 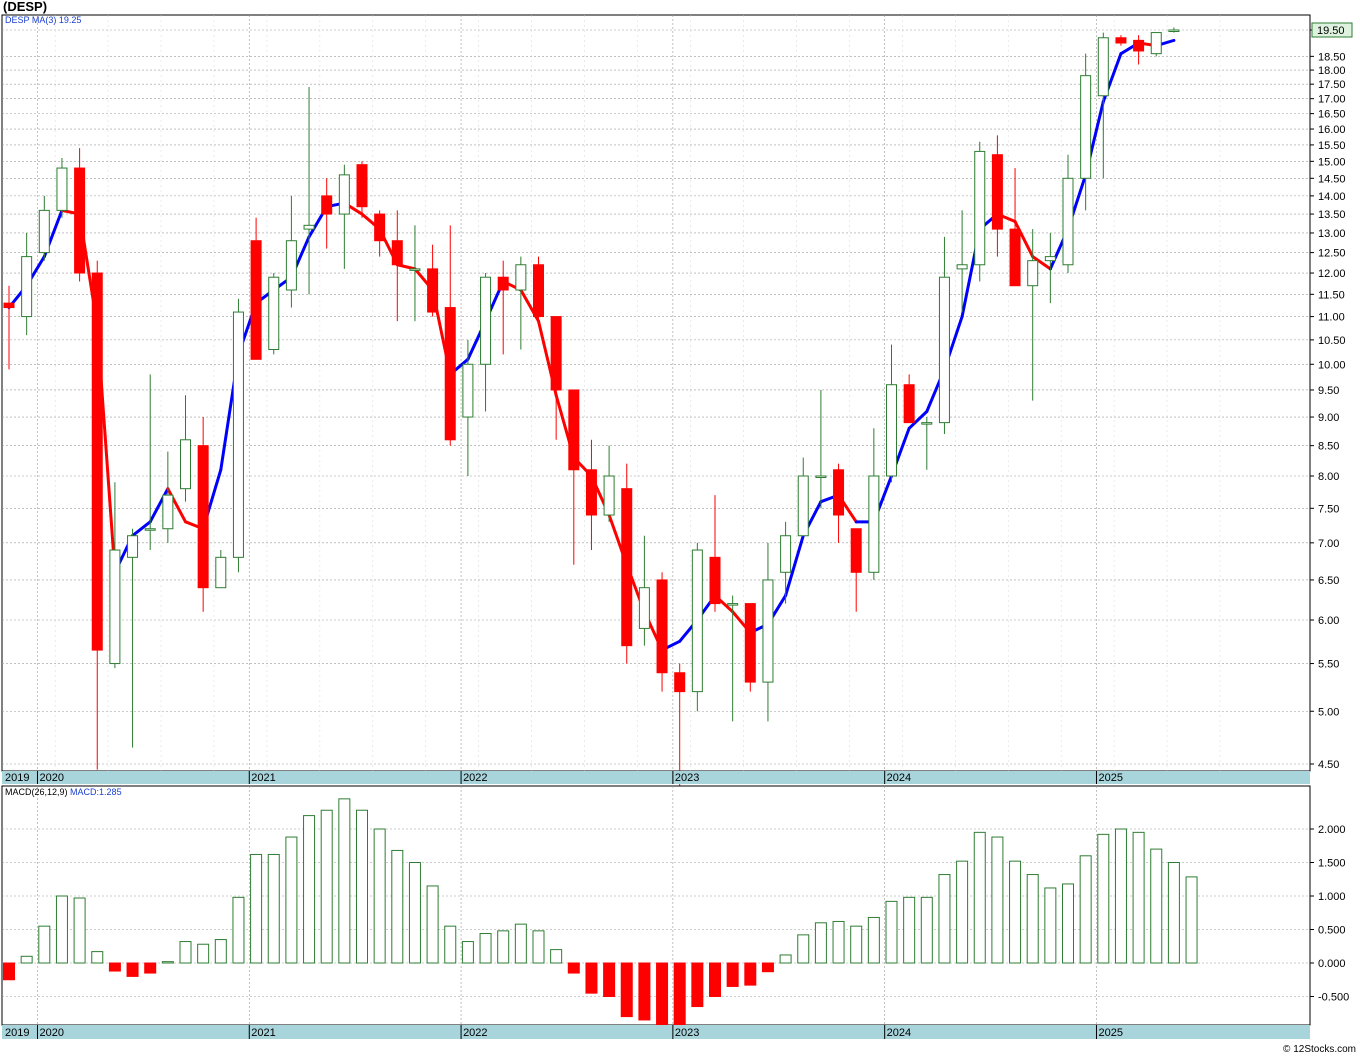 What do you see at coordinates (17, 1033) in the screenshot?
I see `macd-x-tick-label: 2019` at bounding box center [17, 1033].